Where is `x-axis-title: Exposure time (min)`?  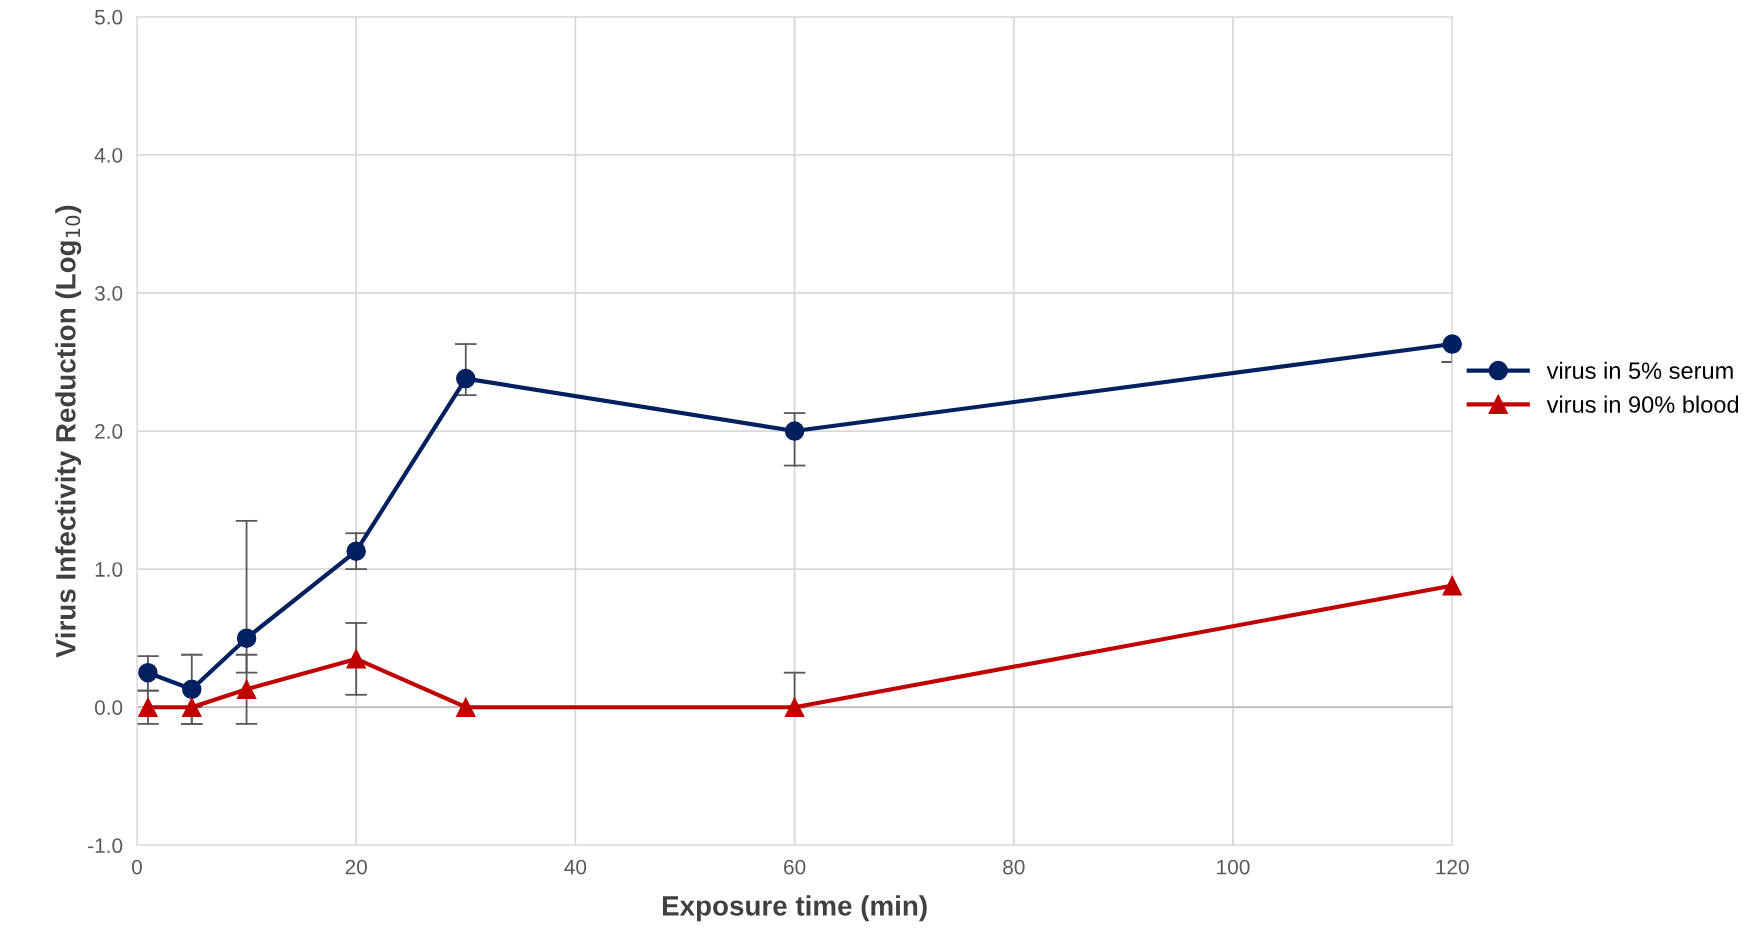 x-axis-title: Exposure time (min) is located at coordinates (794, 908).